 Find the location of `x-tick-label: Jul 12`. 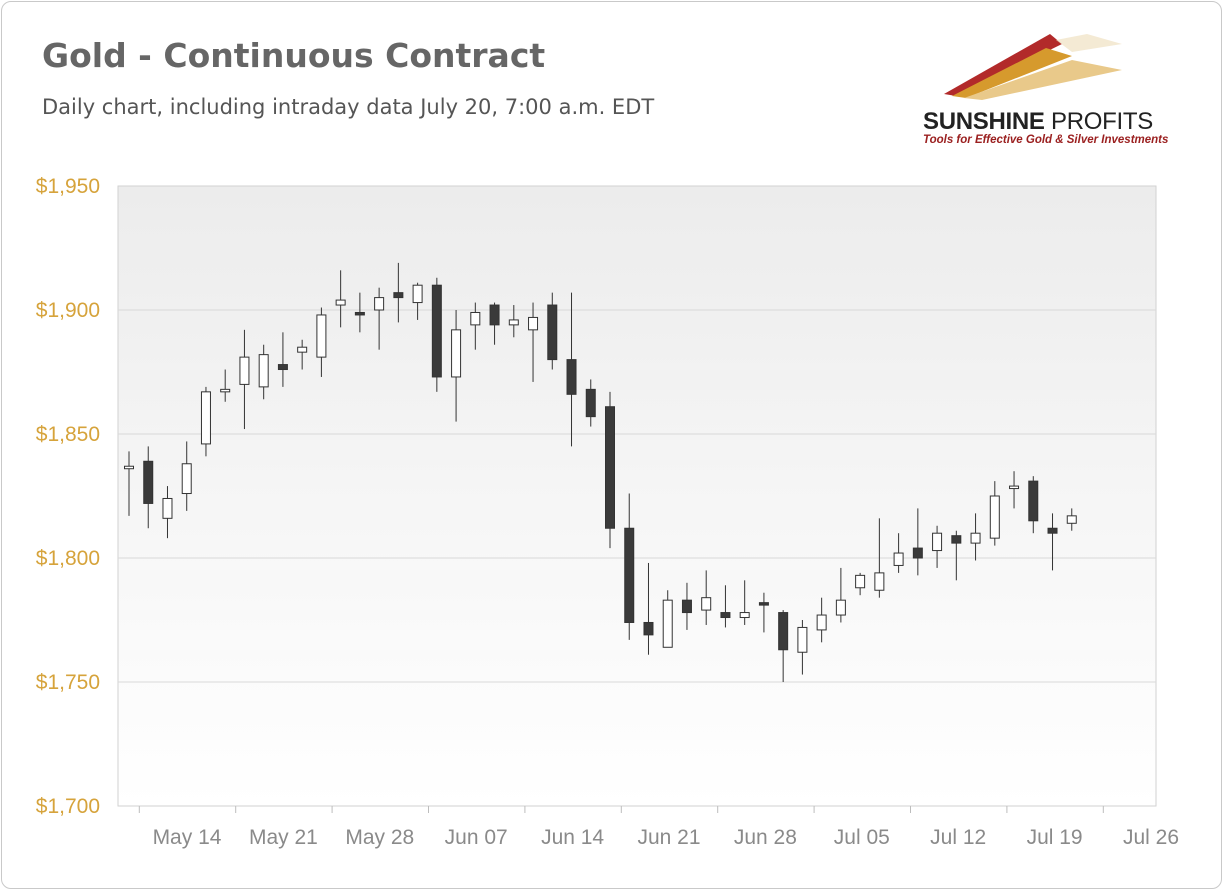

x-tick-label: Jul 12 is located at coordinates (958, 837).